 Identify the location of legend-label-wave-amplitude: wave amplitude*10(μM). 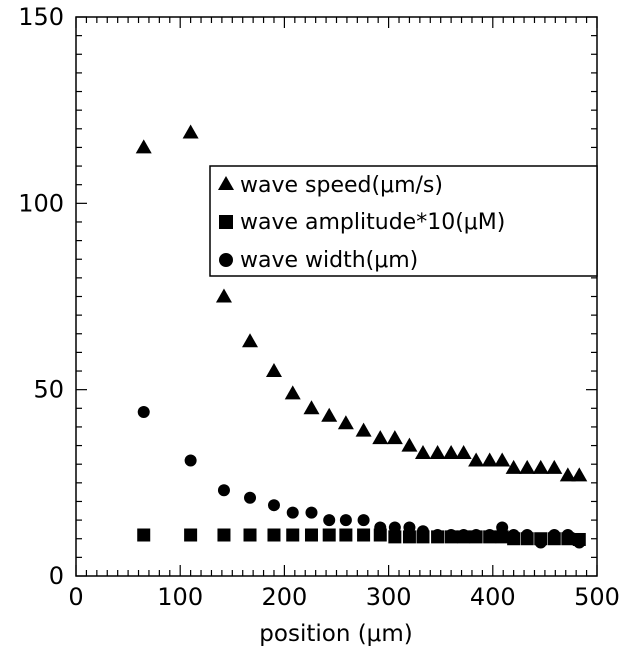
(372, 222).